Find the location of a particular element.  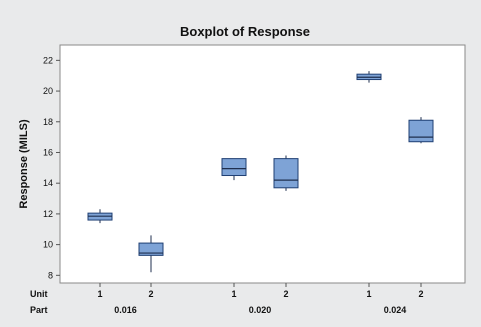

part-label: 0.024 is located at coordinates (395, 310).